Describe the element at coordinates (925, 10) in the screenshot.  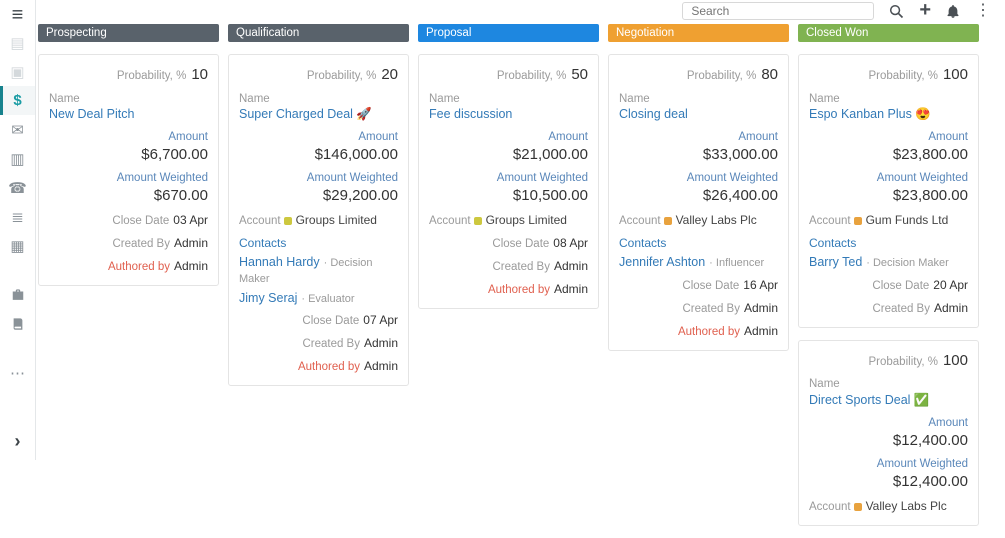
I see `plus-icon: +` at that location.